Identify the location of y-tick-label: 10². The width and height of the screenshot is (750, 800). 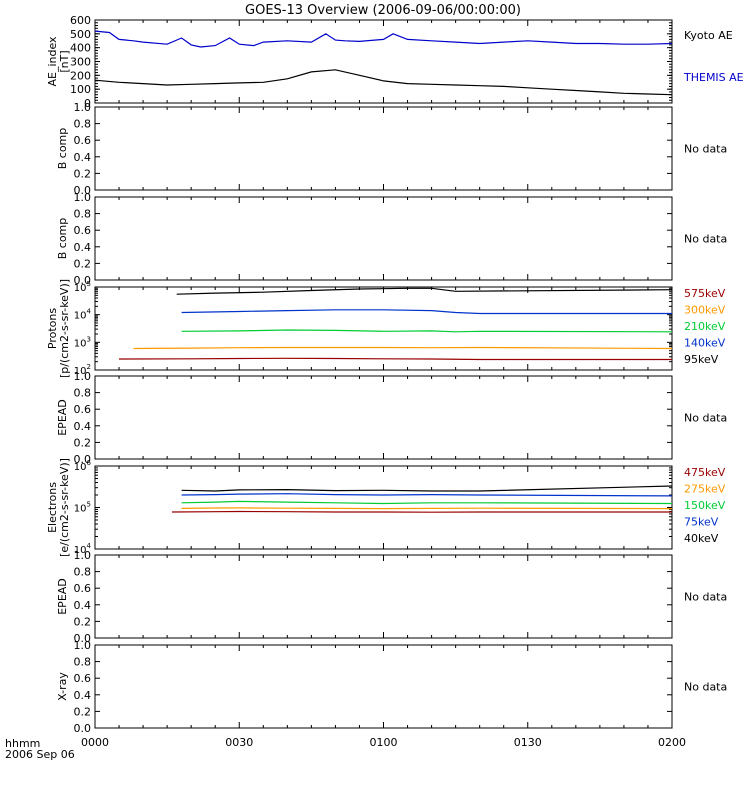
(82, 370).